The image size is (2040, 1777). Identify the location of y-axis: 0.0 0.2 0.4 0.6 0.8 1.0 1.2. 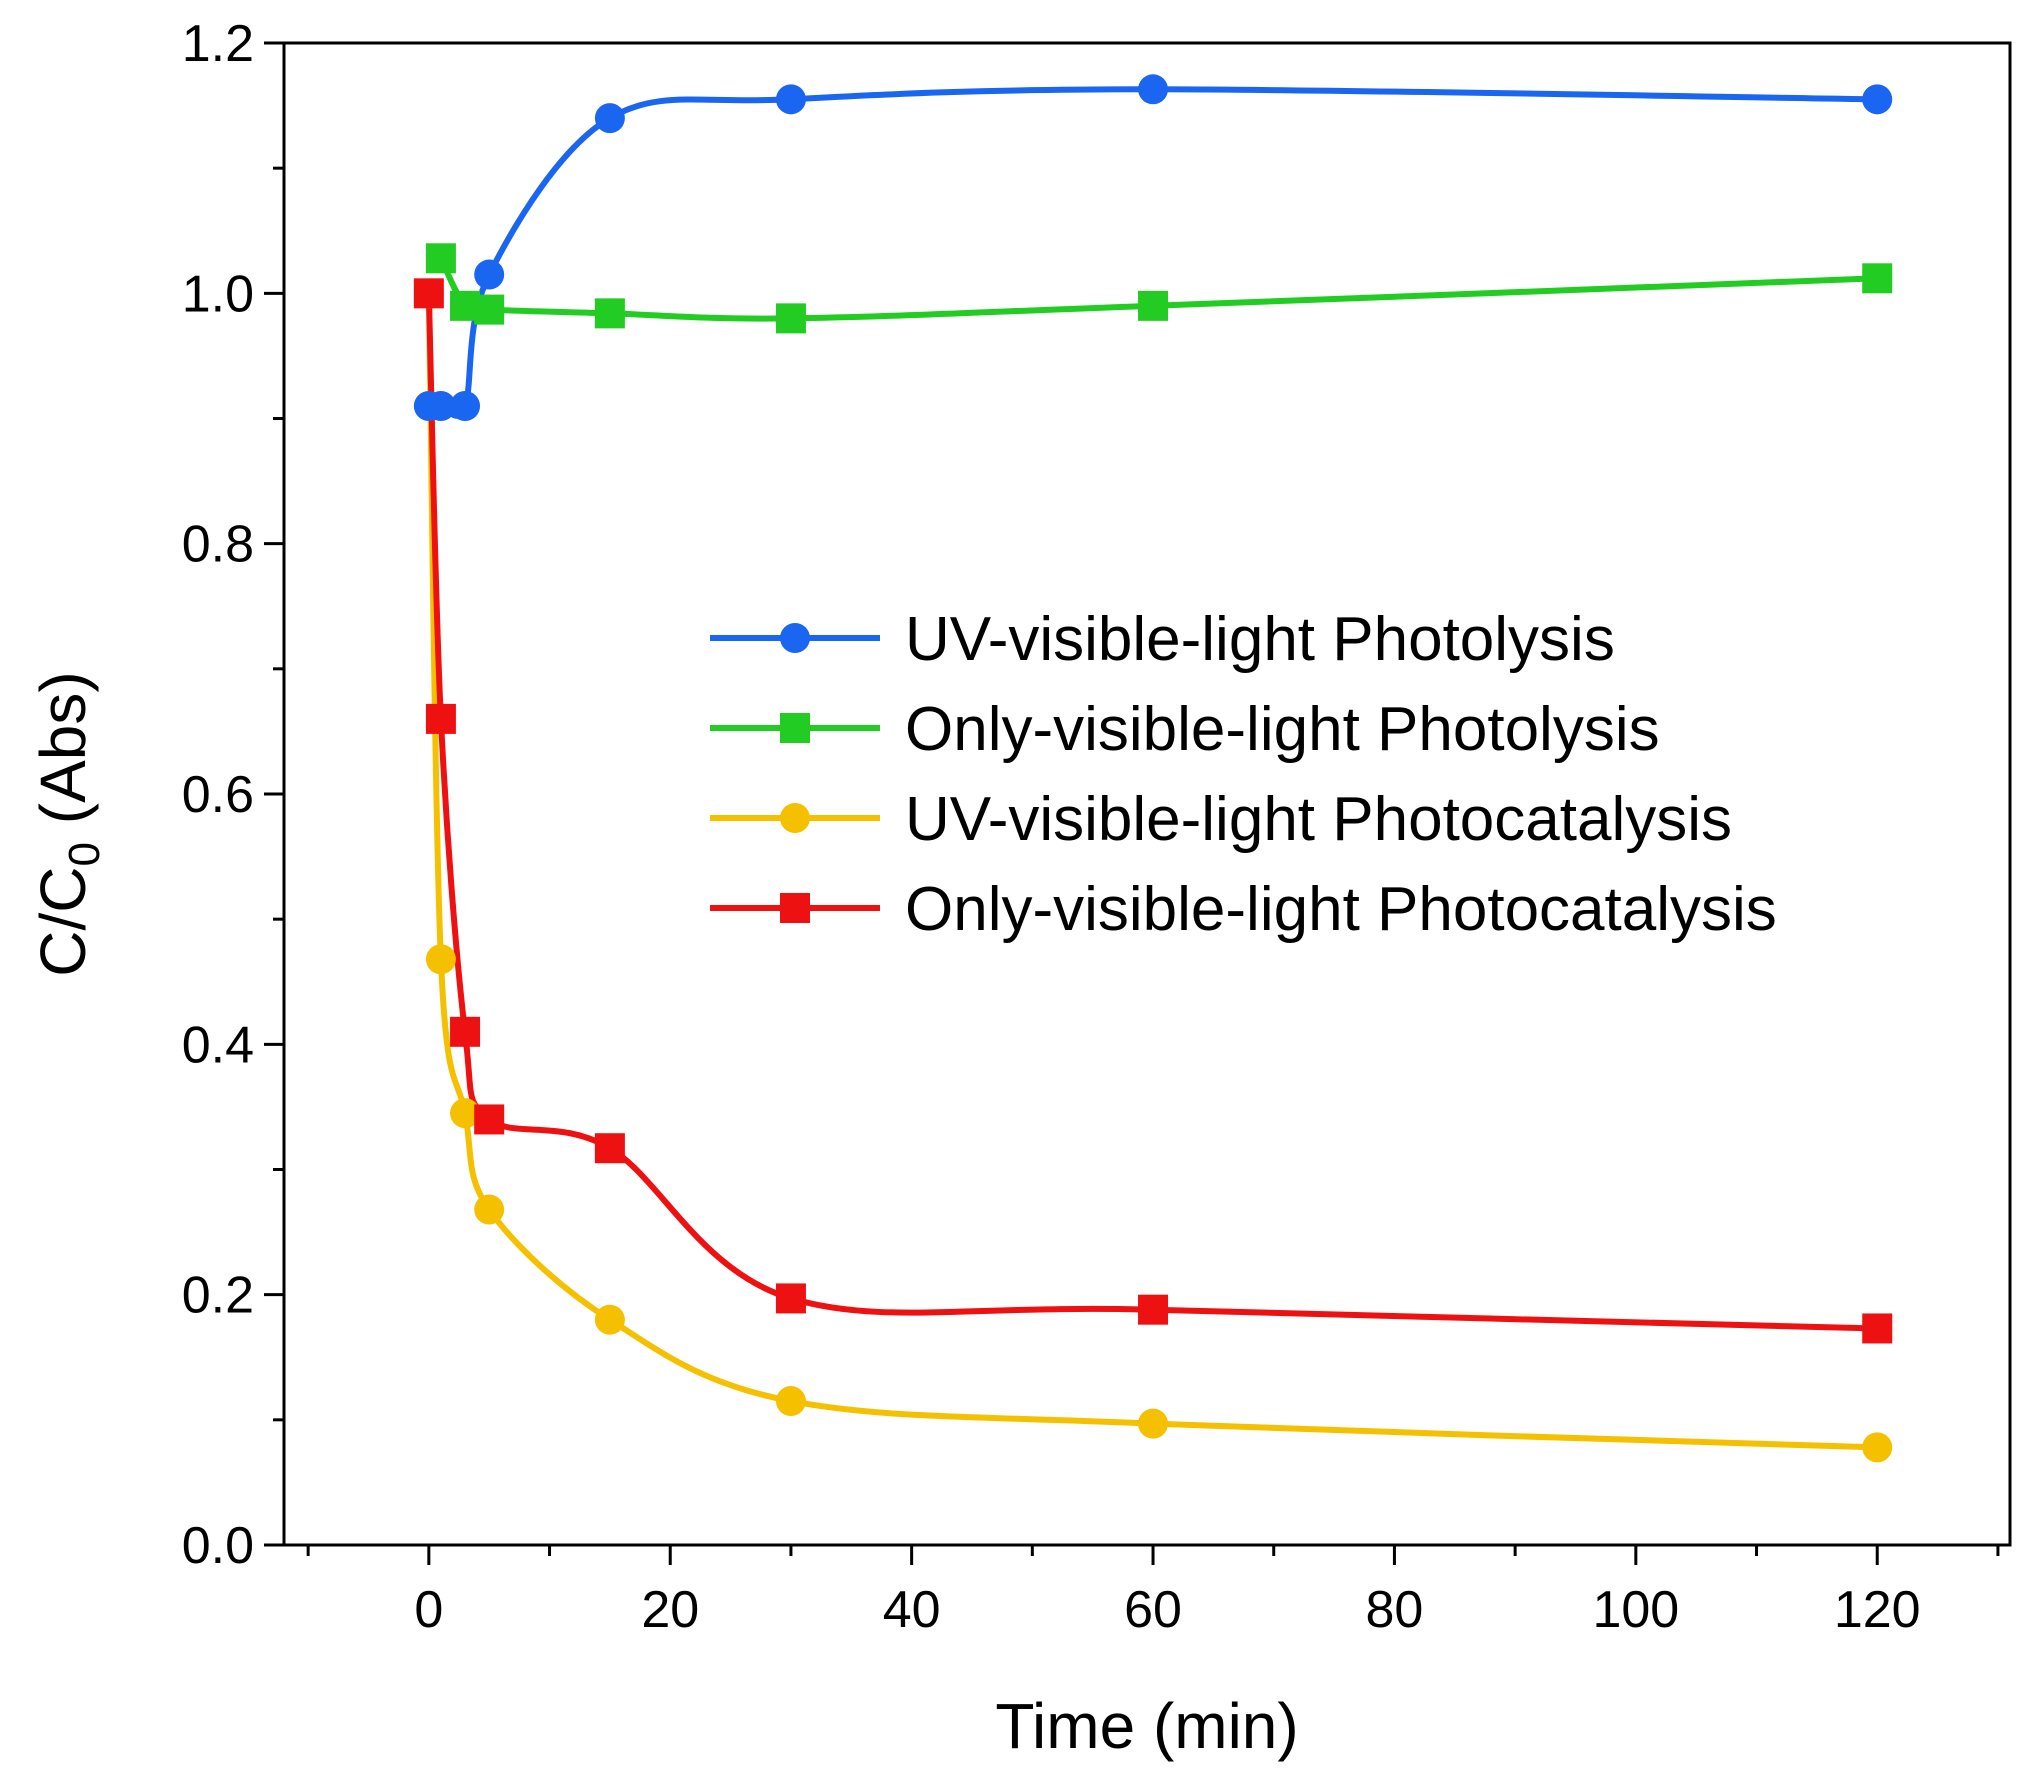
(233, 795).